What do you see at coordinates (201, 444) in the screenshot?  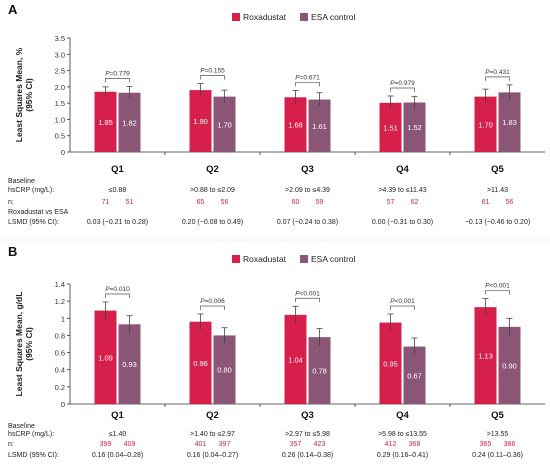 I see `n-roxadustat: 401` at bounding box center [201, 444].